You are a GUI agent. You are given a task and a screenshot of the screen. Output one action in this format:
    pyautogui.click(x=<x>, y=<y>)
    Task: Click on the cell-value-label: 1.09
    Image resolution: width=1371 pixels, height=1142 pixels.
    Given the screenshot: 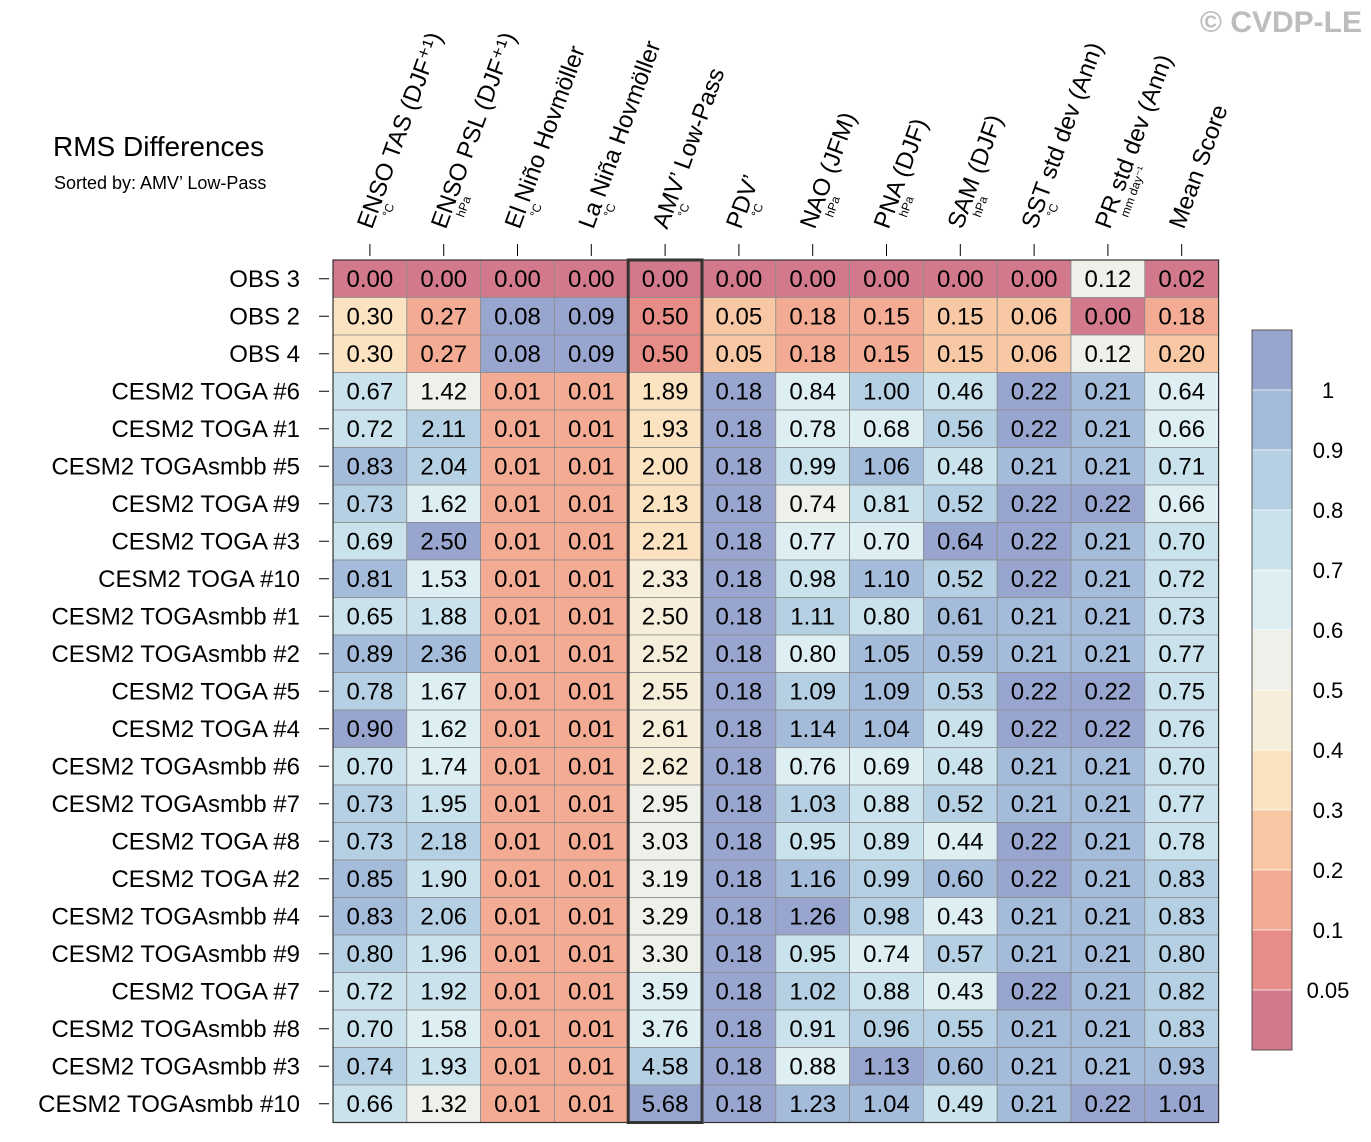 What is the action you would take?
    pyautogui.click(x=812, y=691)
    